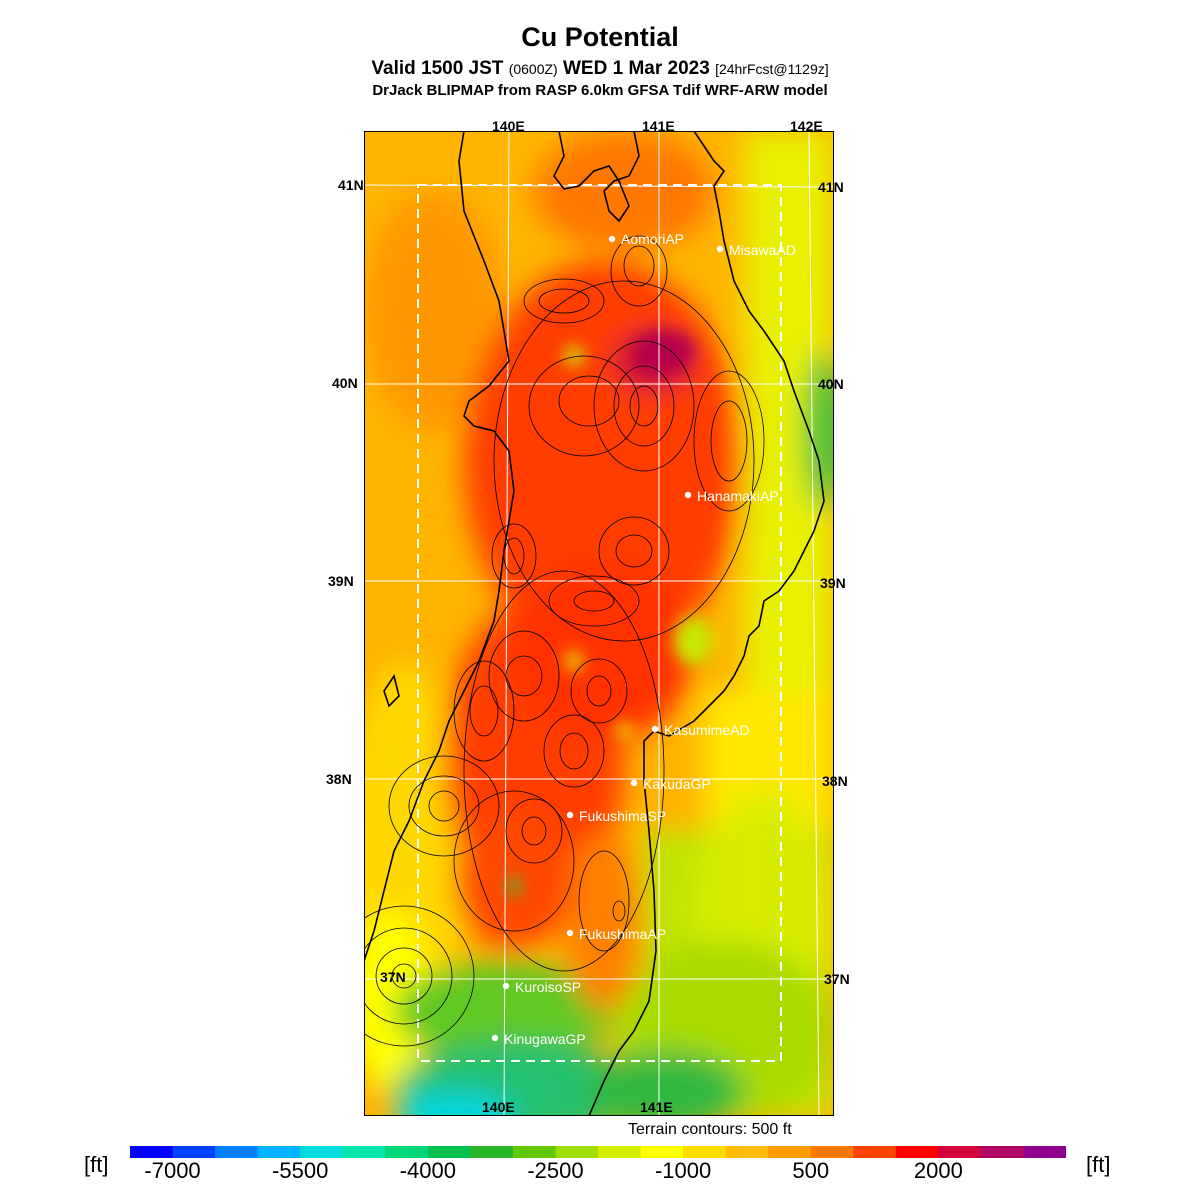 The width and height of the screenshot is (1200, 1200). What do you see at coordinates (96, 1164) in the screenshot?
I see `colorbar-unit-left: [ft]` at bounding box center [96, 1164].